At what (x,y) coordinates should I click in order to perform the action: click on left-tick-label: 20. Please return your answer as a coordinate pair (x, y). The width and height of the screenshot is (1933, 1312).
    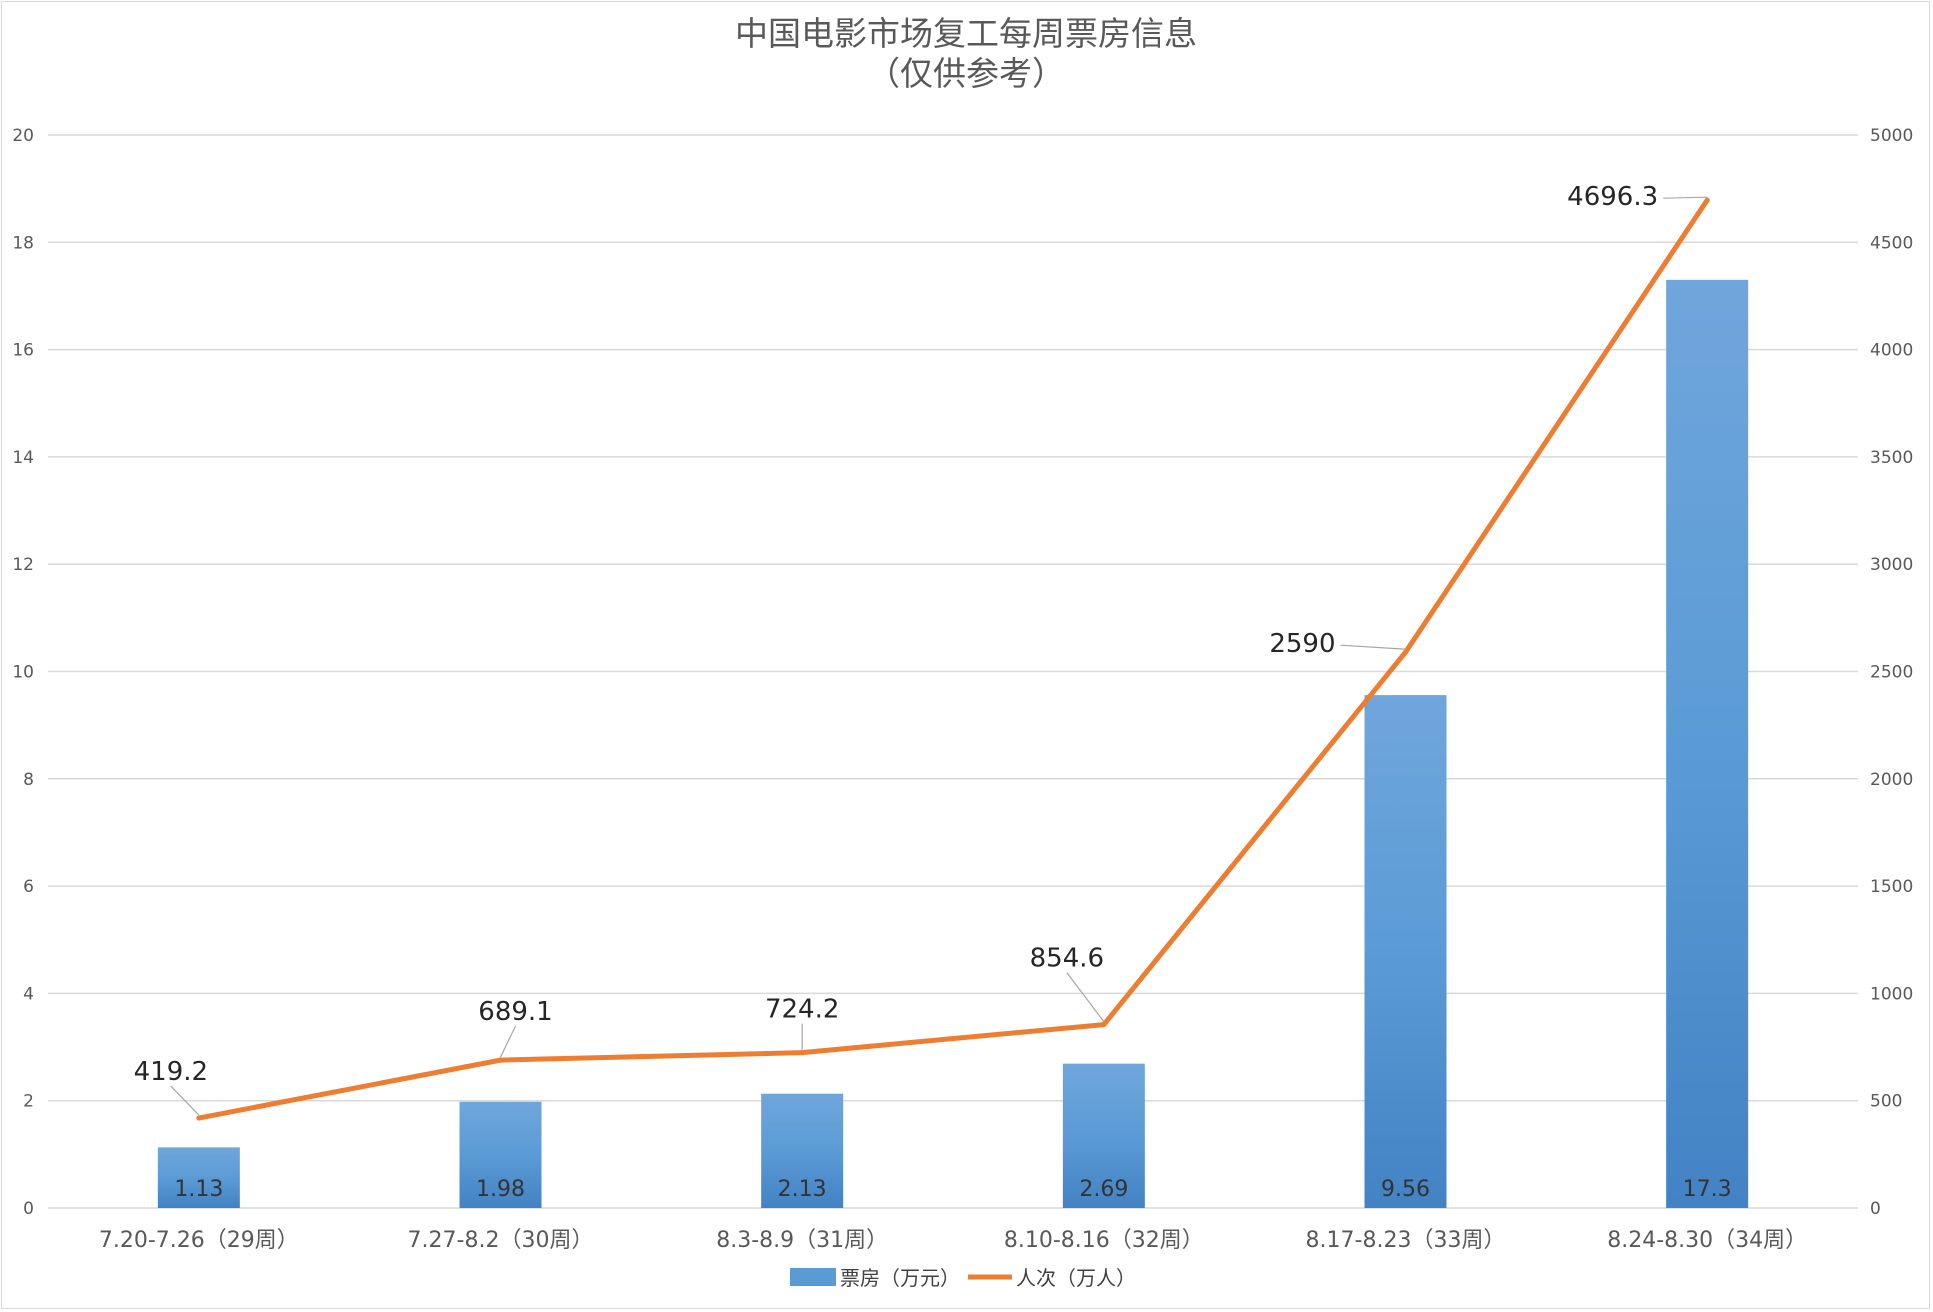
    Looking at the image, I should click on (23, 136).